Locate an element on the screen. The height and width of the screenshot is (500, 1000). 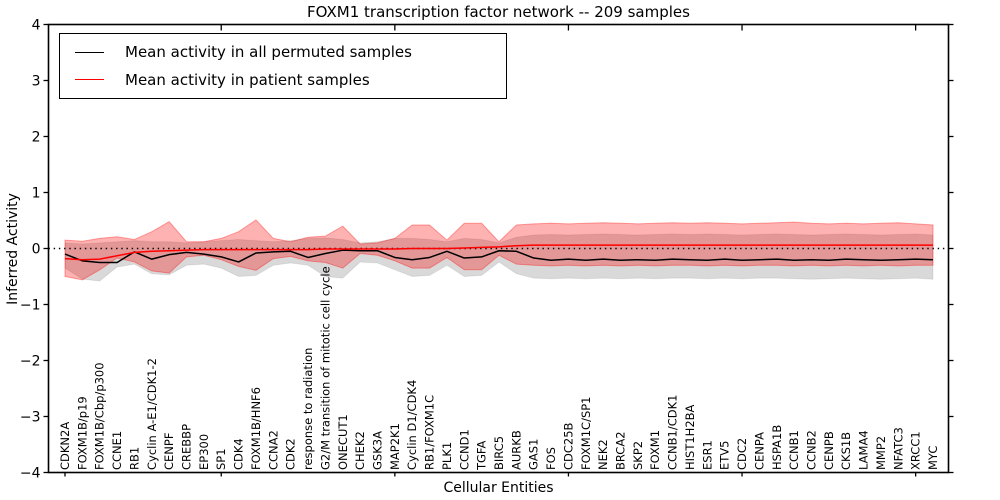
x-tick-label: CDK2 is located at coordinates (291, 454).